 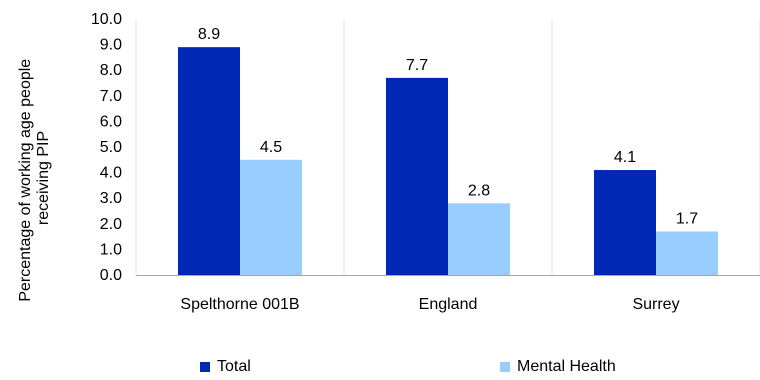 What do you see at coordinates (205, 367) in the screenshot?
I see `legend-swatch-total` at bounding box center [205, 367].